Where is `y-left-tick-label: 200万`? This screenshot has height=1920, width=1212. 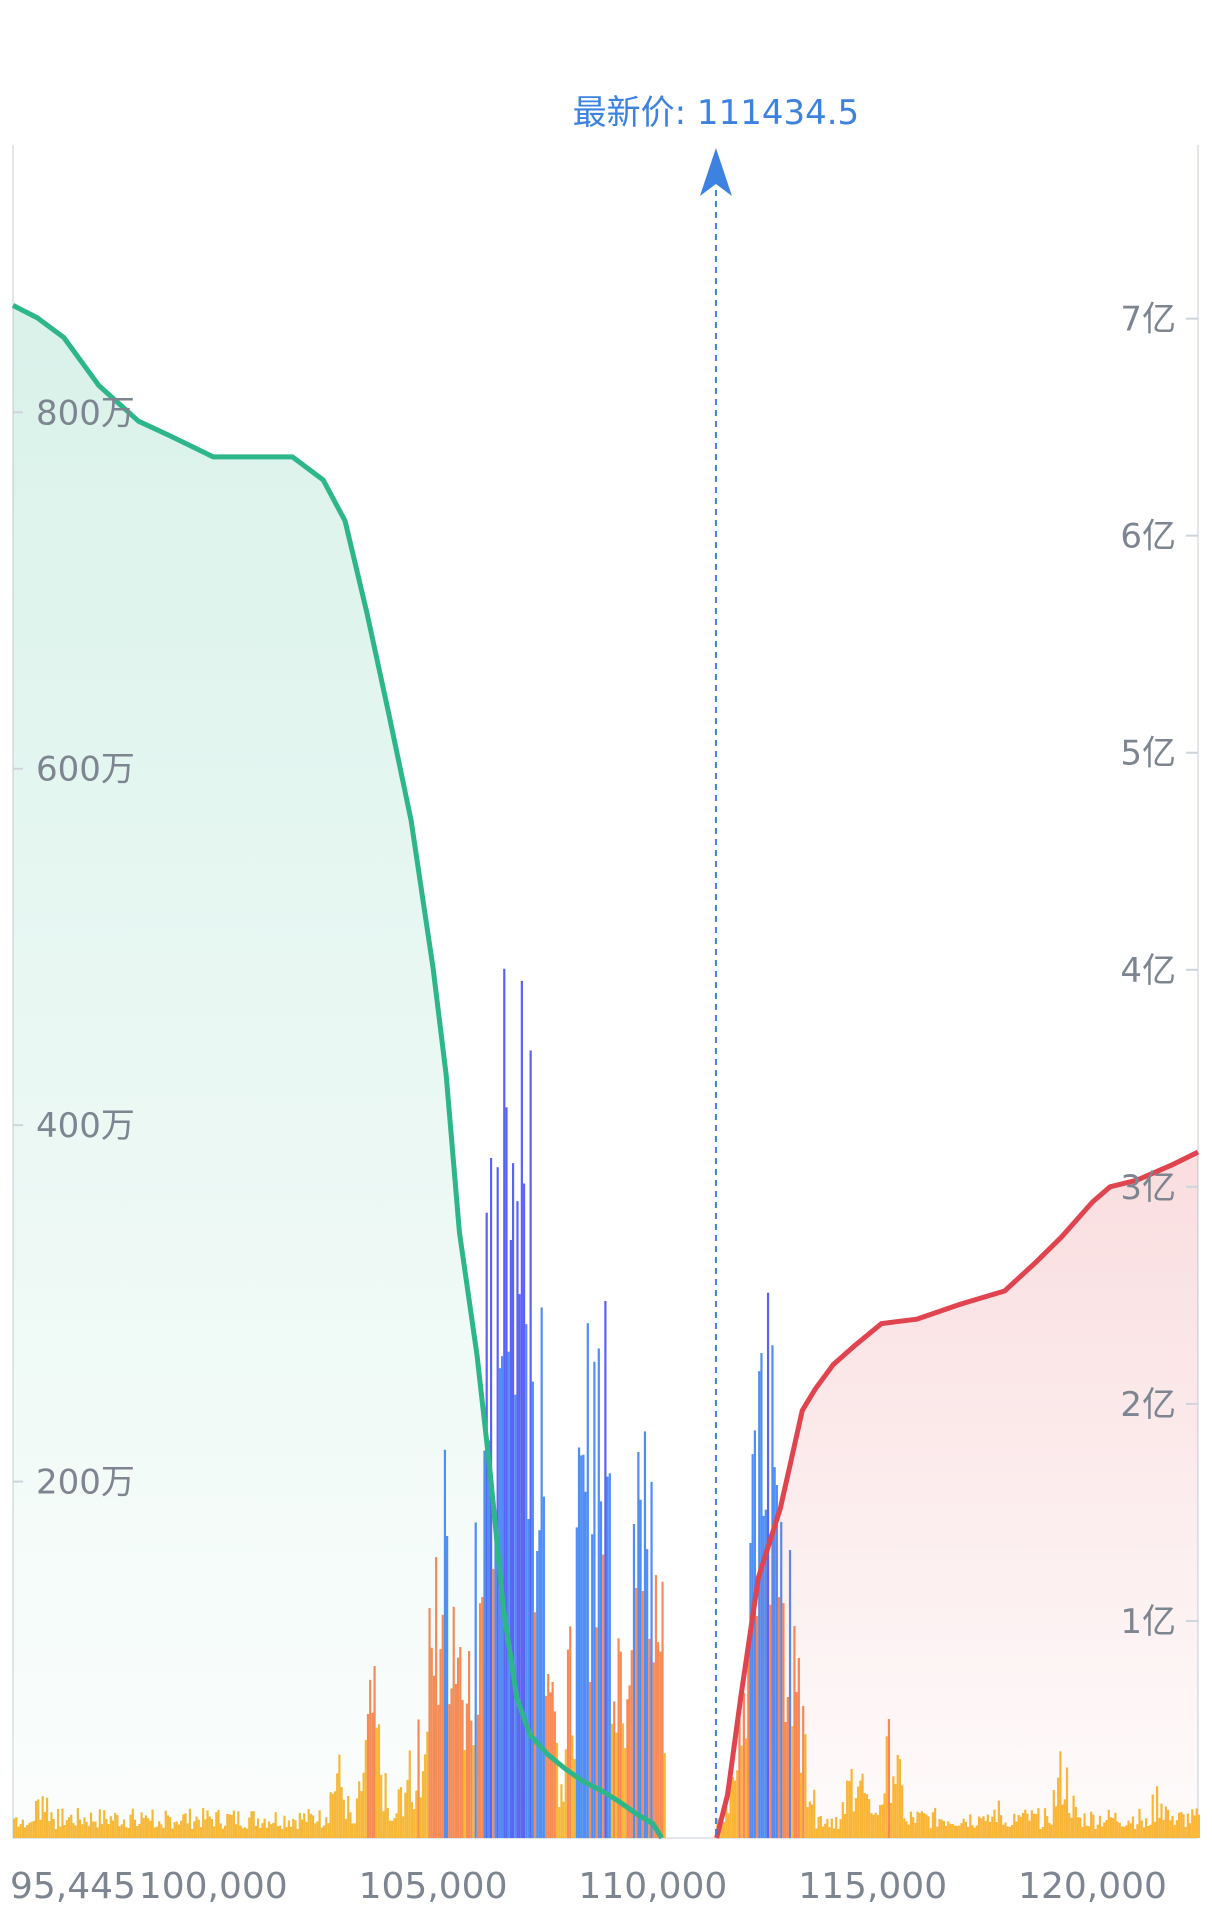
y-left-tick-label: 200万 is located at coordinates (85, 1483).